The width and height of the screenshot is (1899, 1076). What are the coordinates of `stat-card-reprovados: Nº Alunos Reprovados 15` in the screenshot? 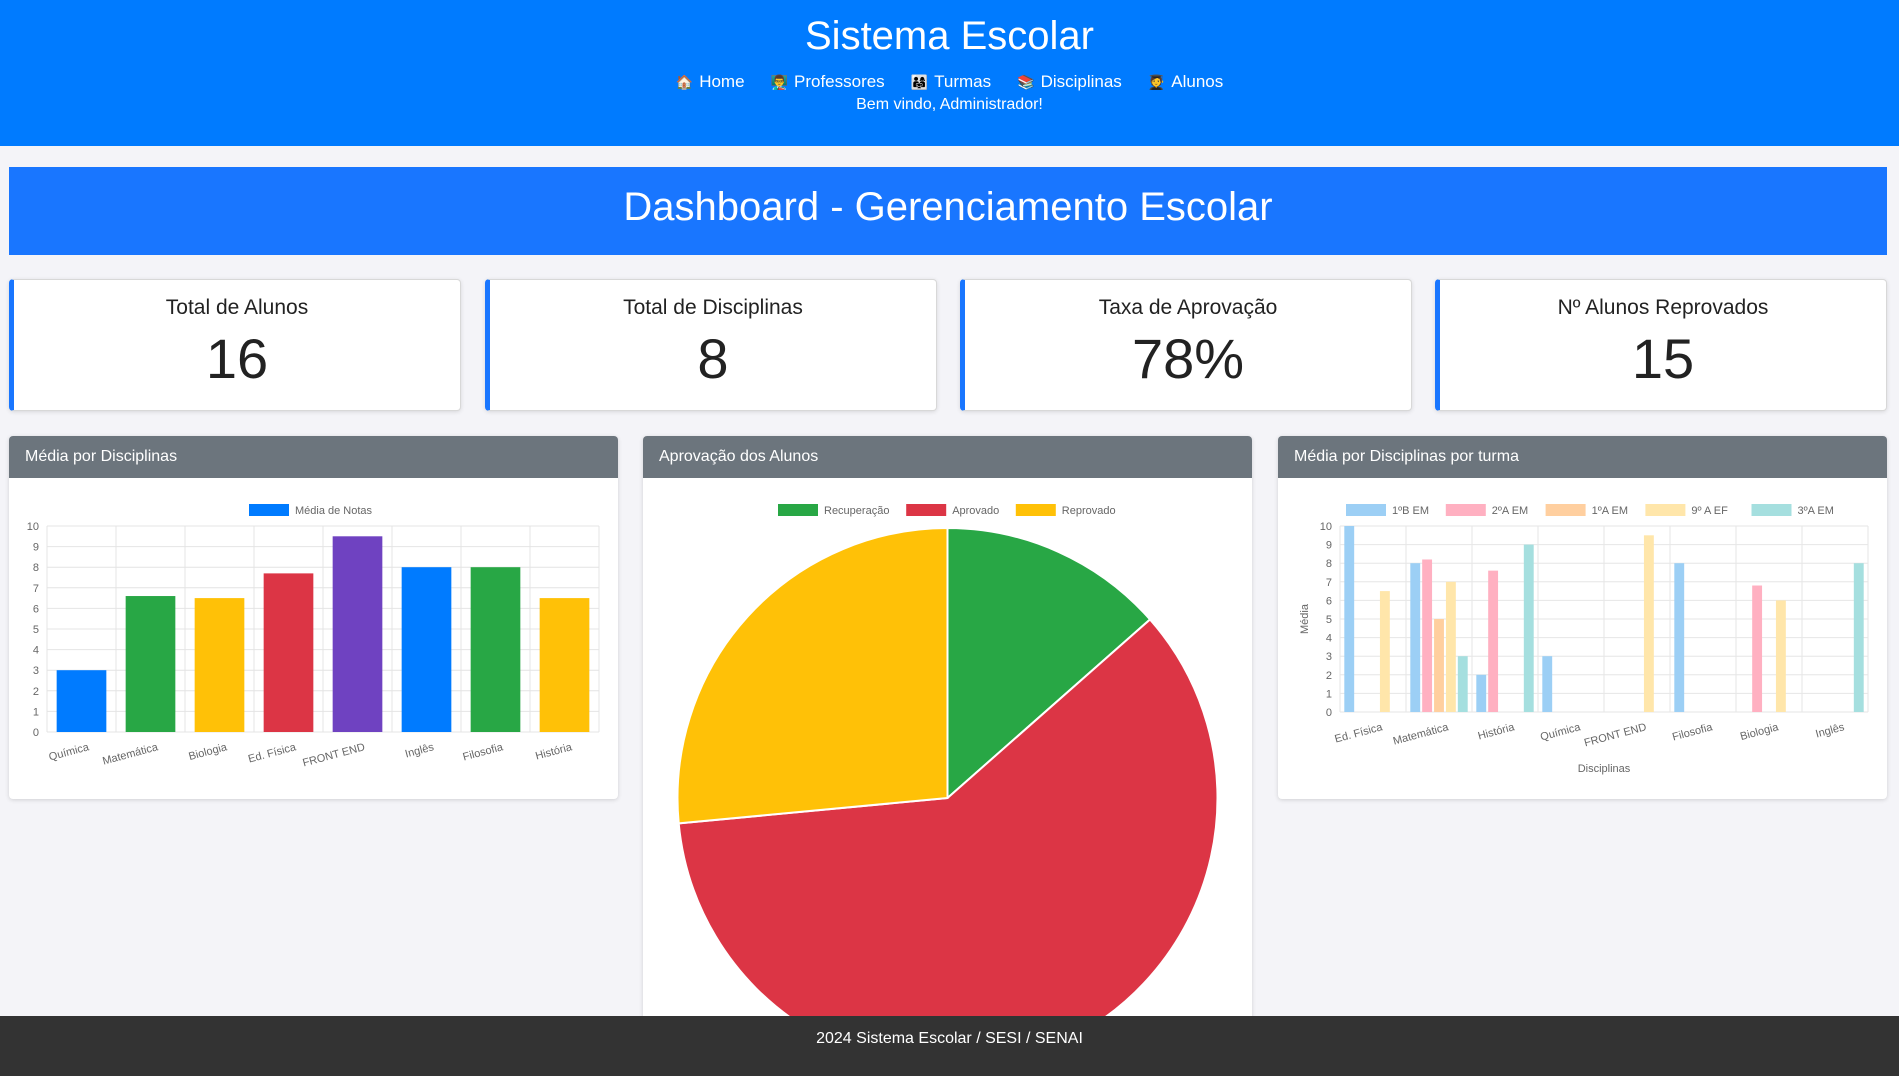 It's located at (1661, 345).